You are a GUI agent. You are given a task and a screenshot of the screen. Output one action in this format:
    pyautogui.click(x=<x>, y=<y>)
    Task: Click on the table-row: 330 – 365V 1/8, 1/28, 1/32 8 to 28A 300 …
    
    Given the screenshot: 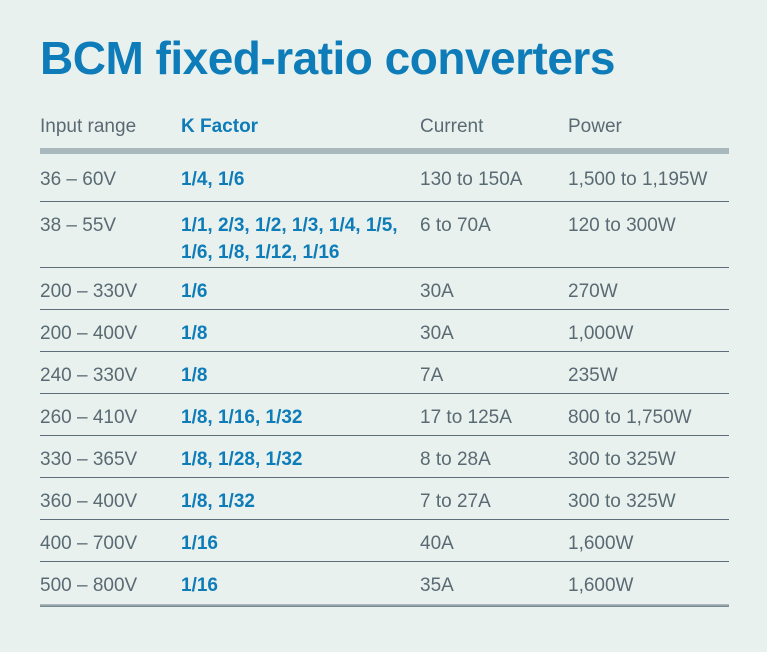 What is the action you would take?
    pyautogui.click(x=384, y=457)
    